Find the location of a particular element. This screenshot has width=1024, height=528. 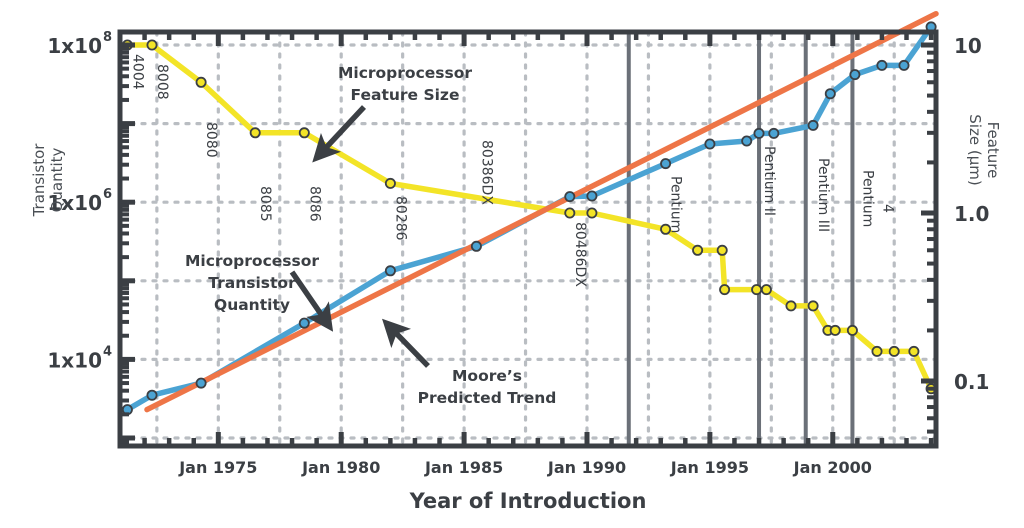

y2-axis-title-line: Feature is located at coordinates (993, 150).